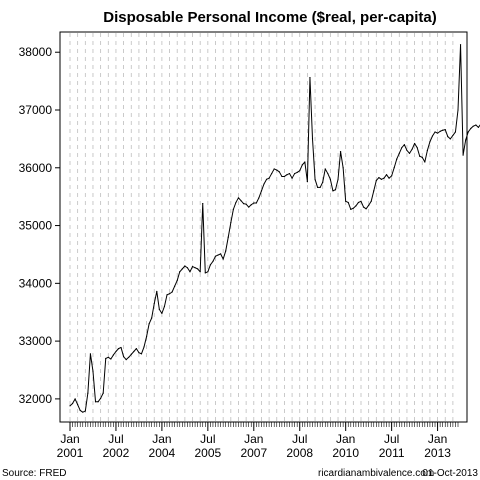 This screenshot has width=480, height=480. I want to click on x-tick-label-year: 2004, so click(162, 453).